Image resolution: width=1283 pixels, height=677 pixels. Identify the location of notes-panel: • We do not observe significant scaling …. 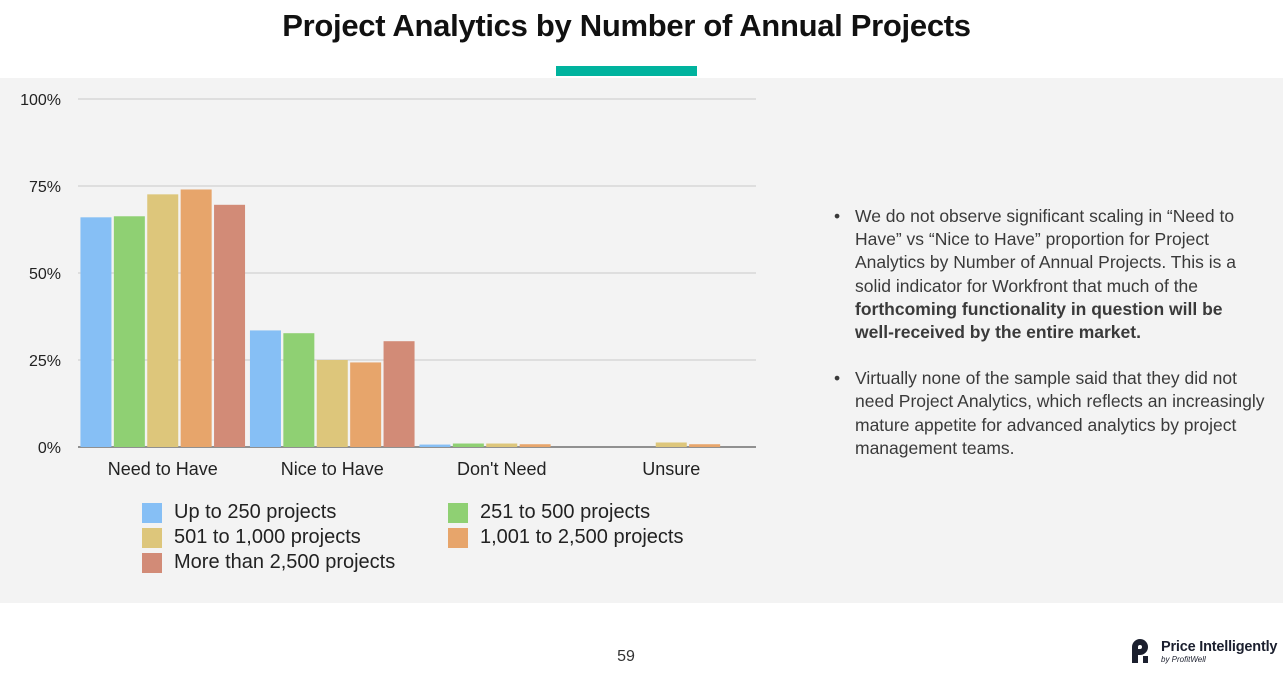
(1050, 344).